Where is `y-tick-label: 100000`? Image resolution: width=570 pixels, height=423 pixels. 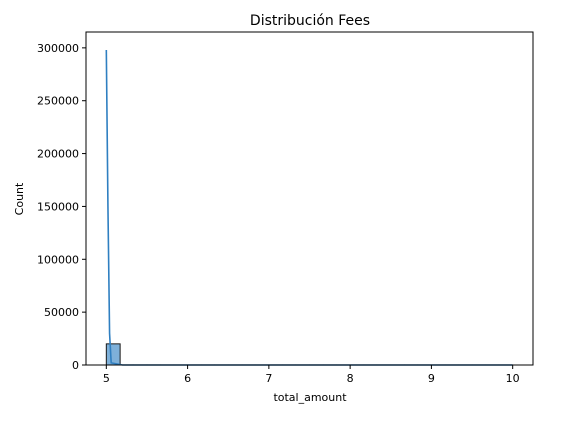 y-tick-label: 100000 is located at coordinates (58, 259).